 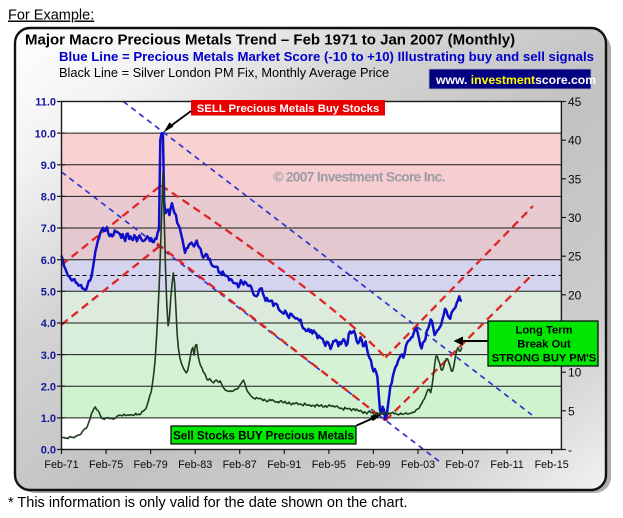 What do you see at coordinates (329, 465) in the screenshot?
I see `svg-text: Feb-95` at bounding box center [329, 465].